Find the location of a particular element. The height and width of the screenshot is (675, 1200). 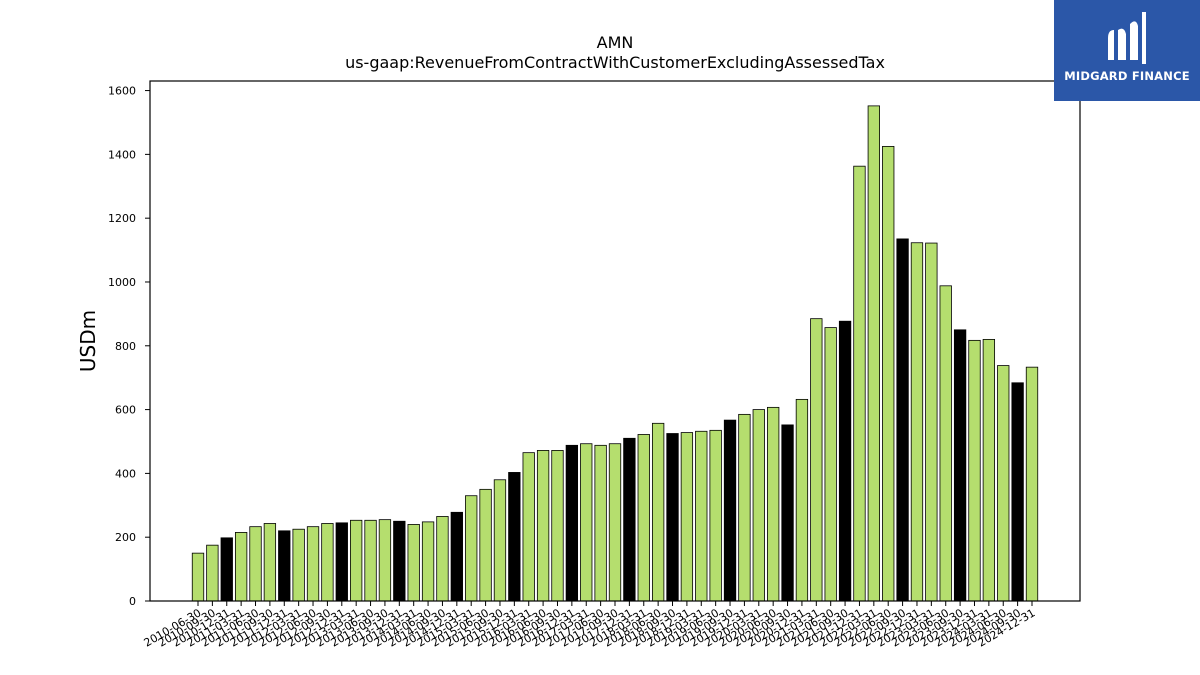

y-tick-label: 1600 is located at coordinates (122, 91).